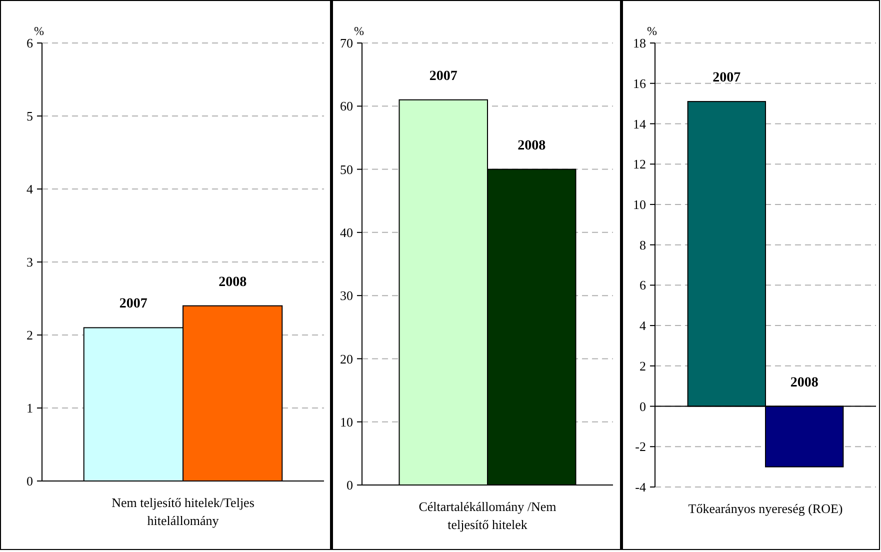 The width and height of the screenshot is (881, 552). I want to click on y-tick-label: 18, so click(639, 43).